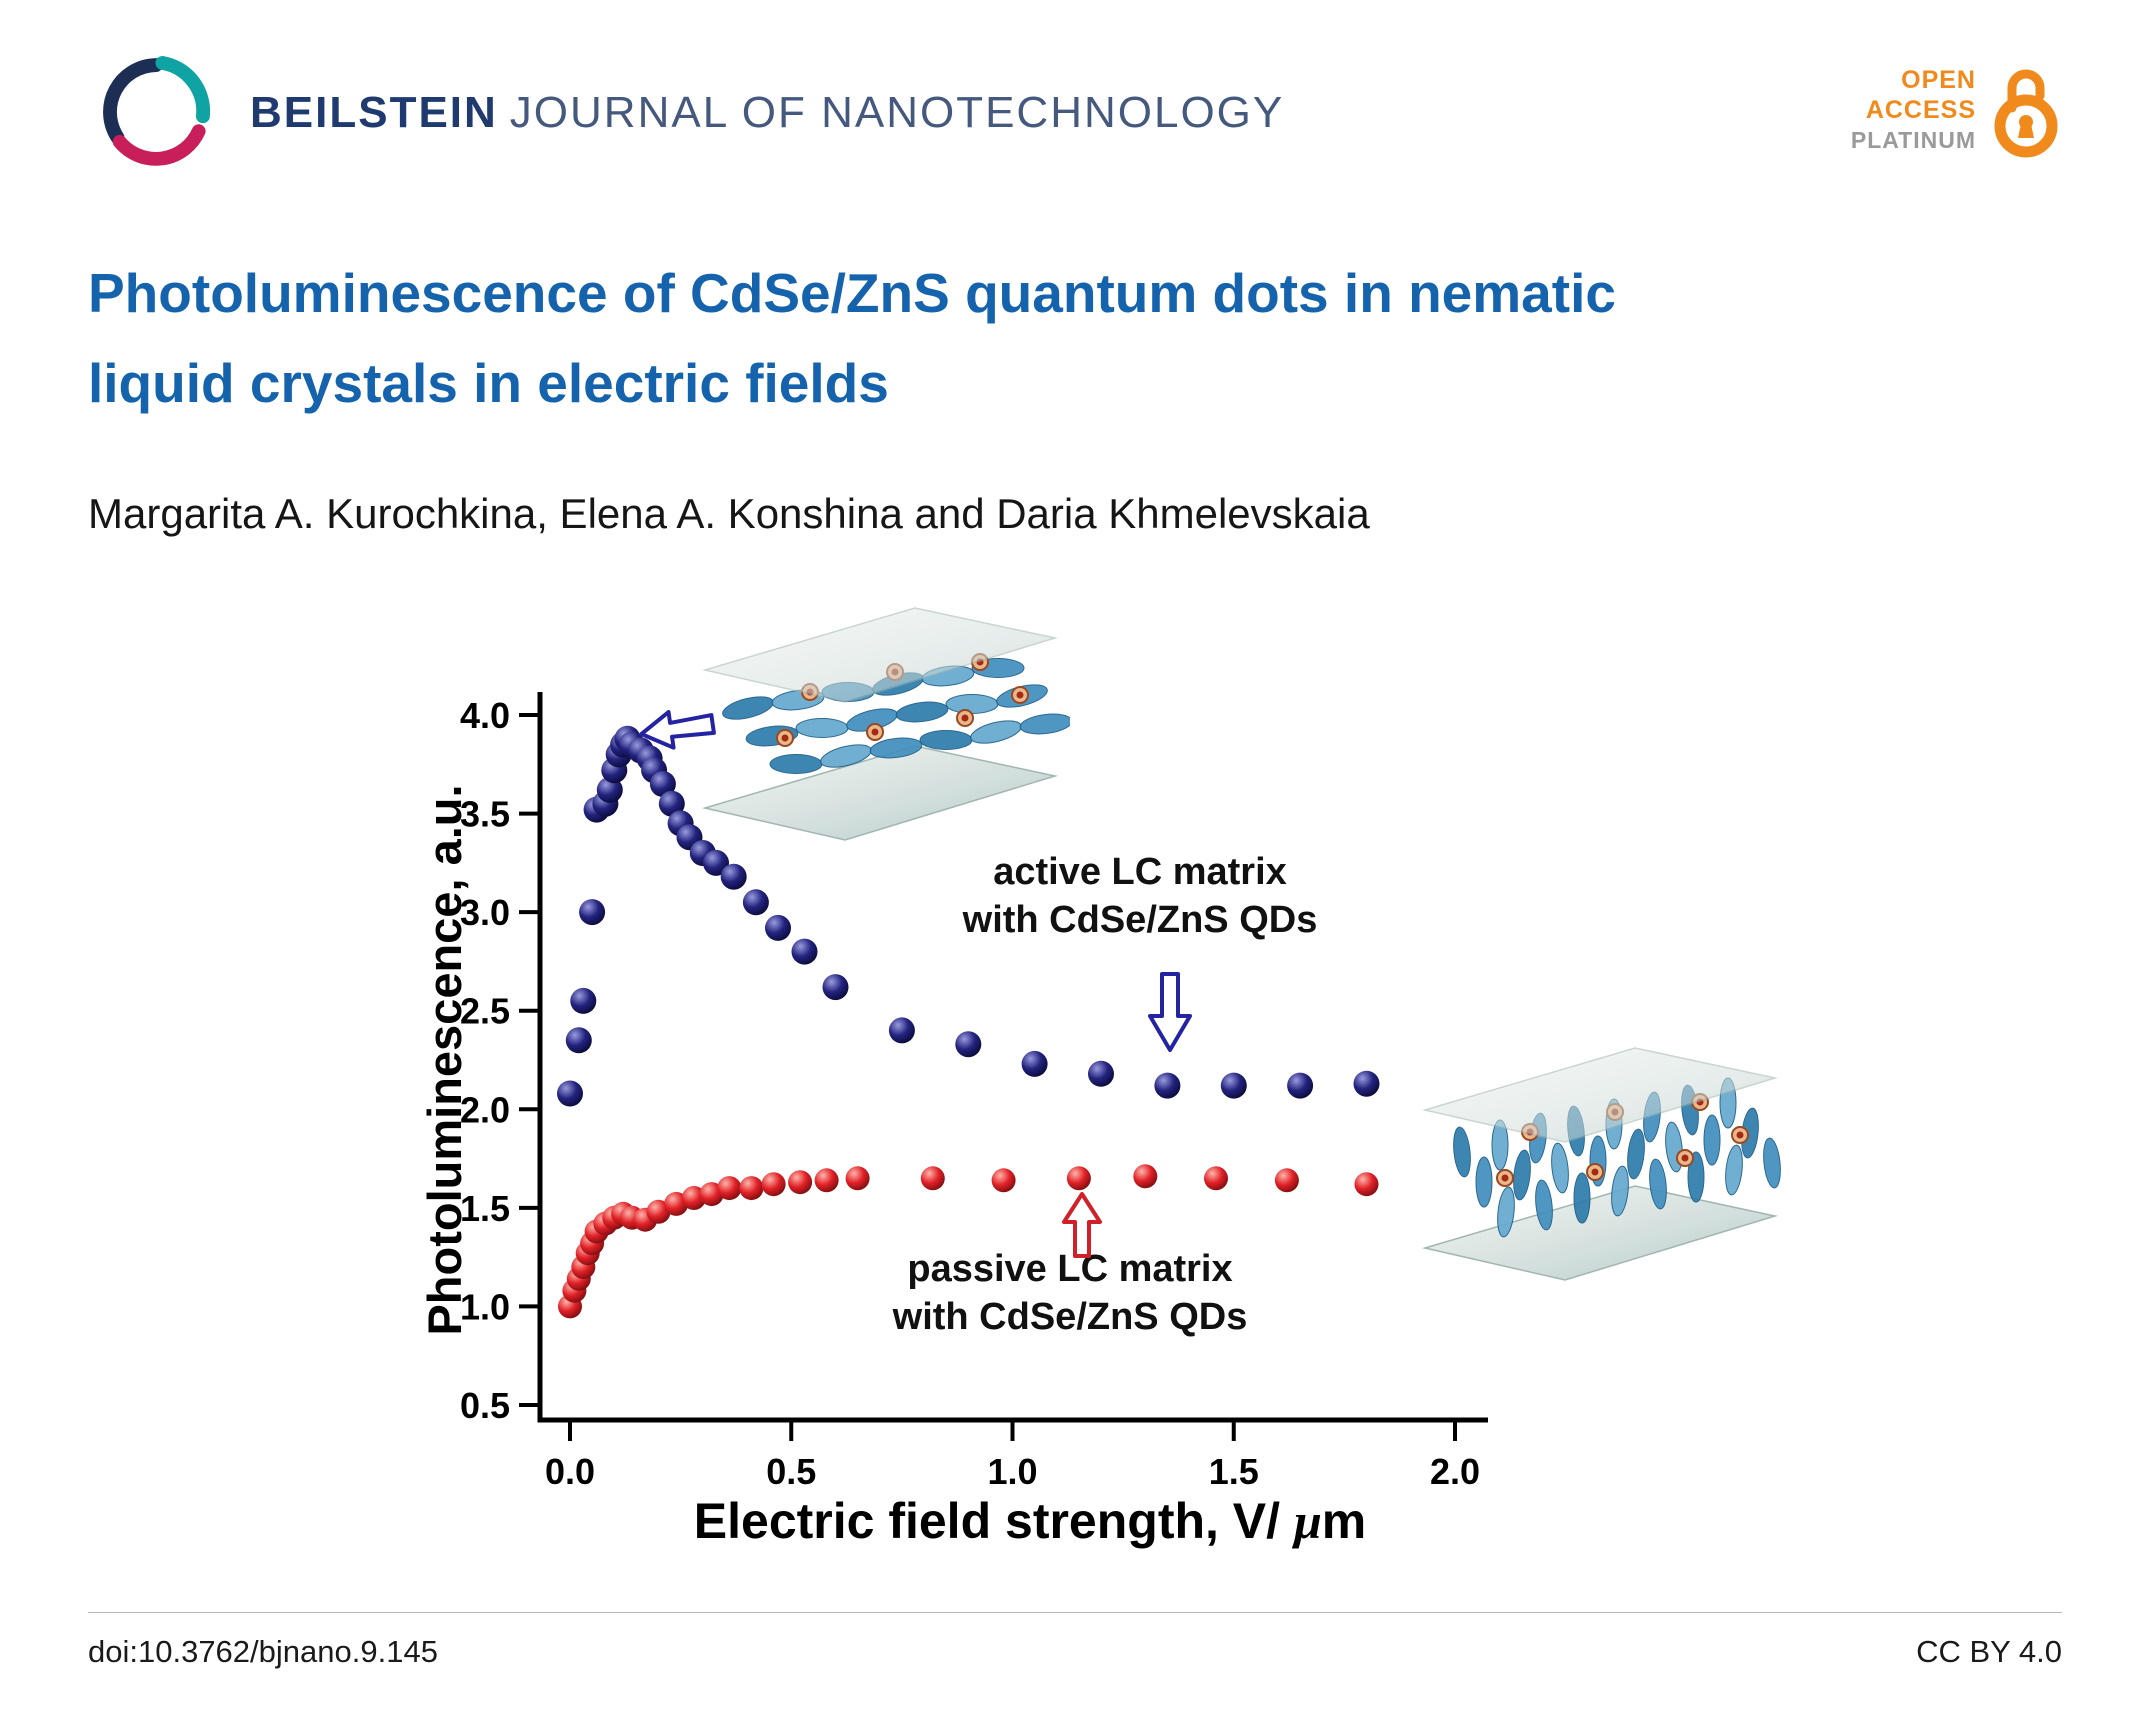 This screenshot has width=2150, height=1736. What do you see at coordinates (374, 112) in the screenshot?
I see `journal-name-bold: BEILSTEIN` at bounding box center [374, 112].